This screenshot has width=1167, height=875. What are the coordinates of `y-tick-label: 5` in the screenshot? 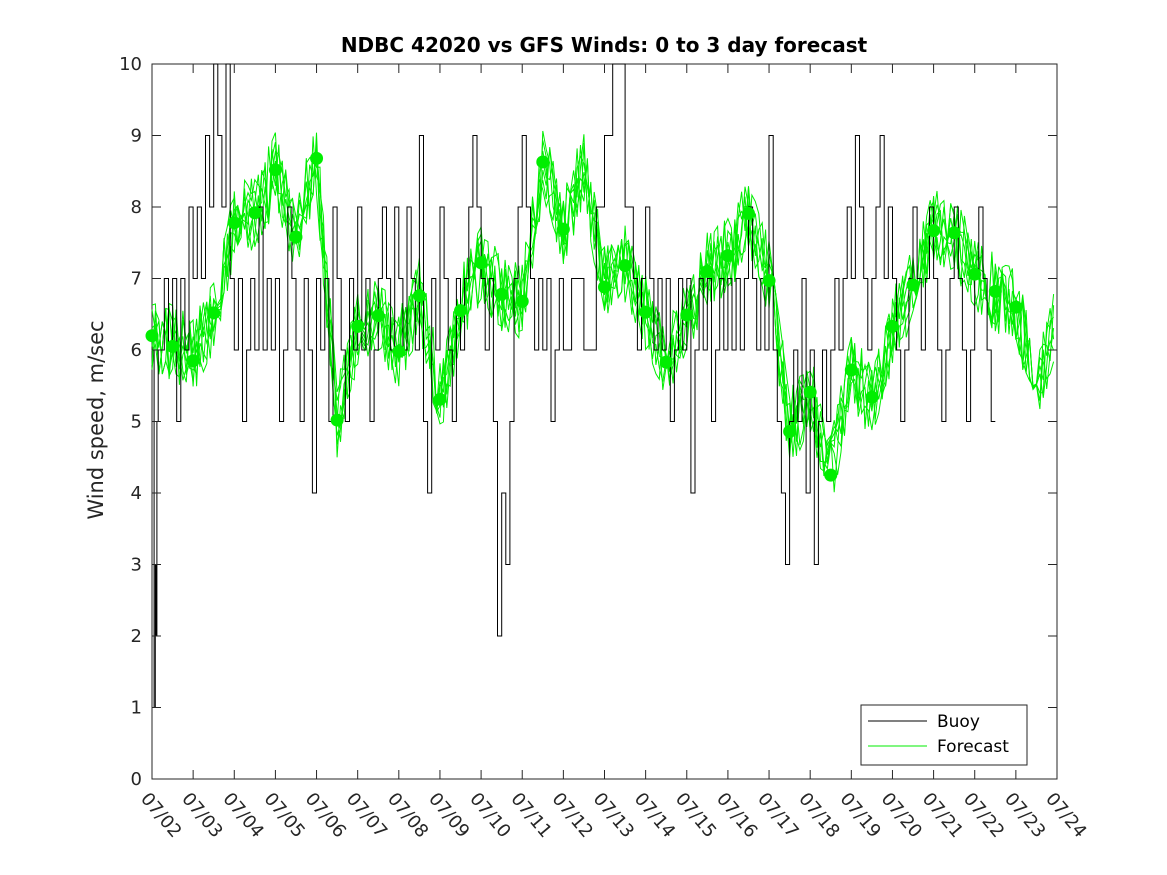 It's located at (136, 422).